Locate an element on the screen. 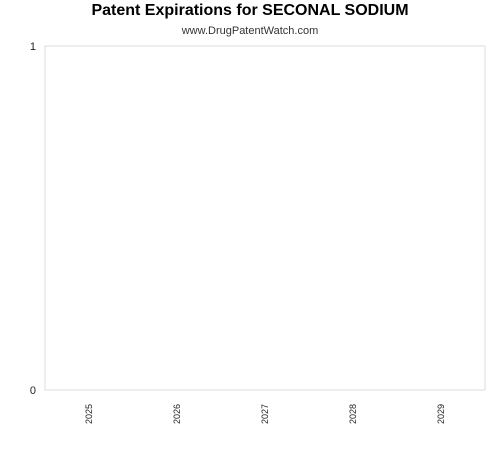 This screenshot has width=500, height=450. x-tick-label: 2026 is located at coordinates (177, 414).